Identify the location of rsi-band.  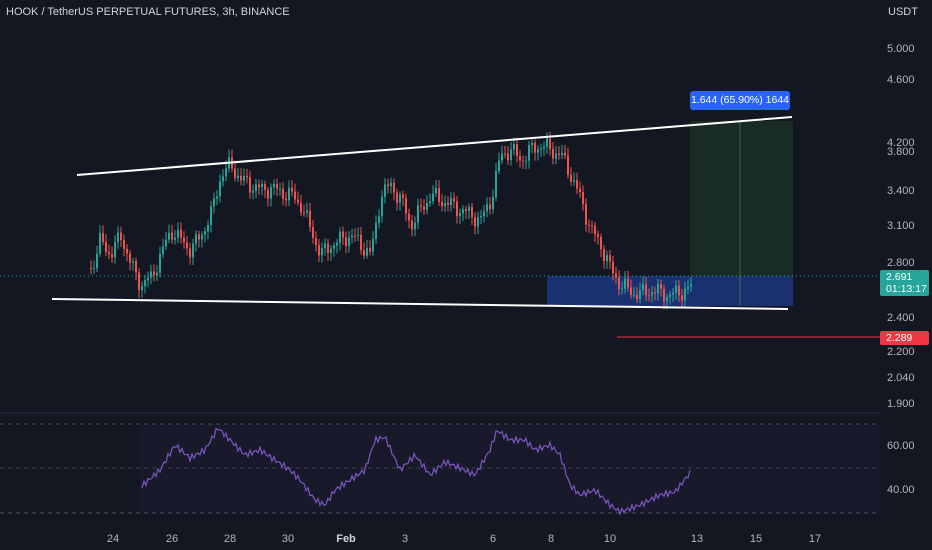
(510, 468).